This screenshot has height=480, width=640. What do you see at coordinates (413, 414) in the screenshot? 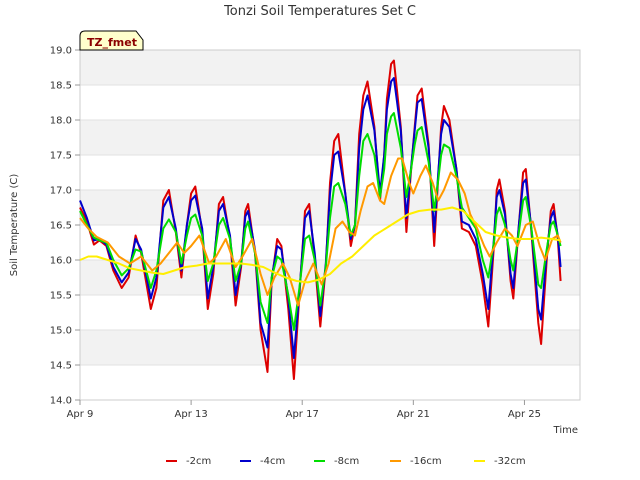
I see `x-tick-label: Apr 21` at bounding box center [413, 414].